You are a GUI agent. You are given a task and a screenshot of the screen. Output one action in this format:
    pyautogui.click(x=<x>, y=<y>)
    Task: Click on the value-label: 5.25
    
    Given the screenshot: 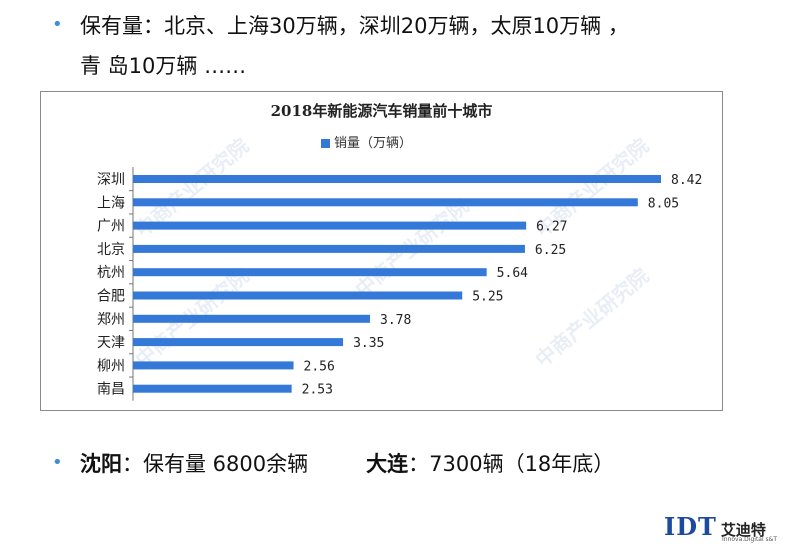 What is the action you would take?
    pyautogui.click(x=487, y=297)
    